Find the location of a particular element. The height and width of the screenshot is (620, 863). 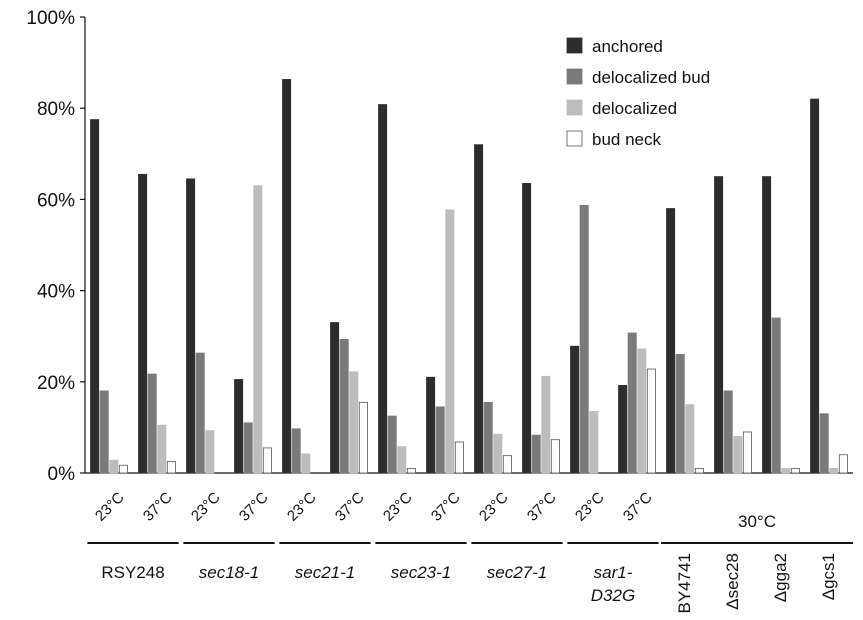

y-tick-label: 40% is located at coordinates (56, 292).